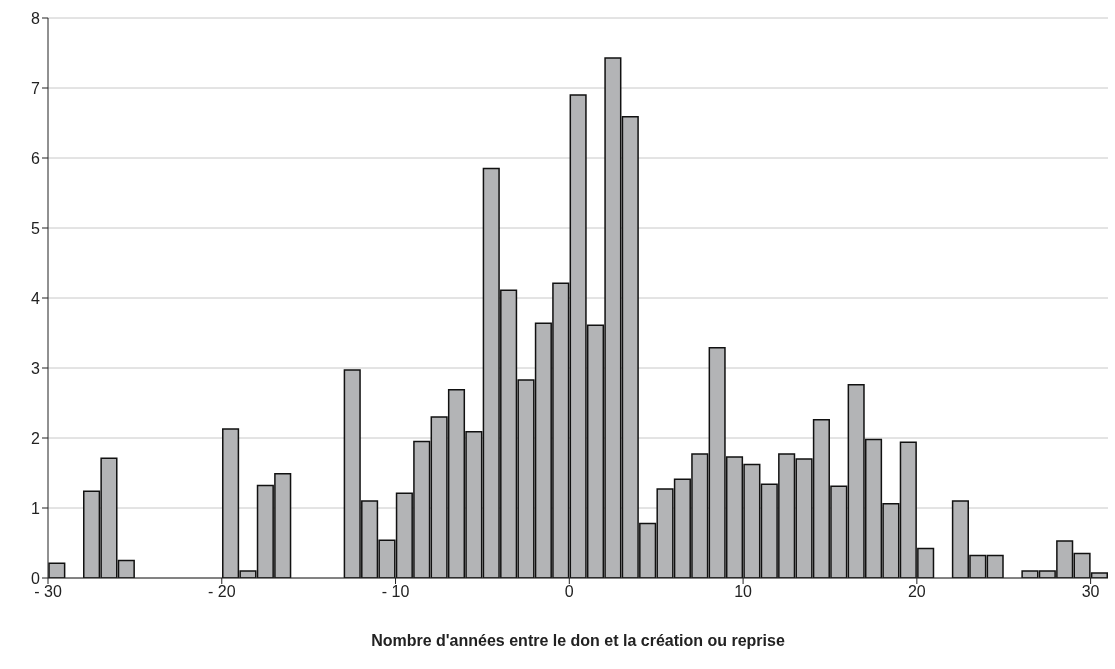 The height and width of the screenshot is (669, 1115). I want to click on y-tick-label: 3, so click(36, 368).